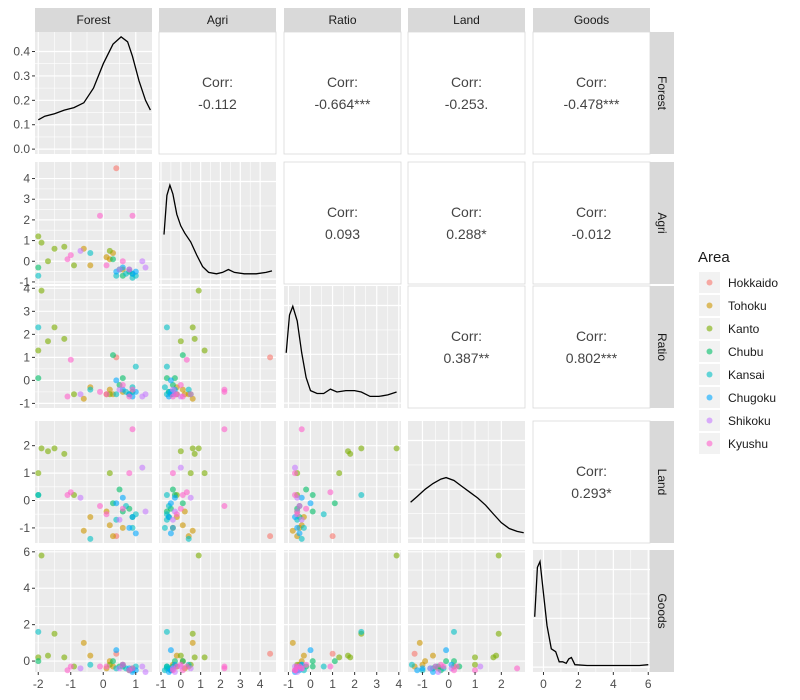 This screenshot has width=800, height=700. I want to click on corr-value: -0.478***, so click(591, 104).